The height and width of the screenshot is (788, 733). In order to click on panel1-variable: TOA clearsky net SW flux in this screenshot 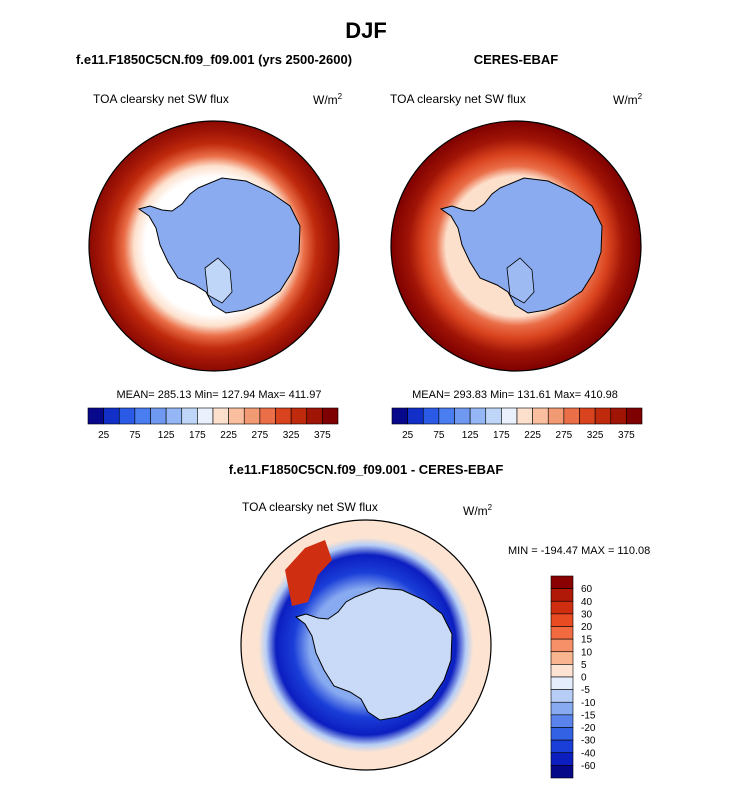, I will do `click(161, 99)`.